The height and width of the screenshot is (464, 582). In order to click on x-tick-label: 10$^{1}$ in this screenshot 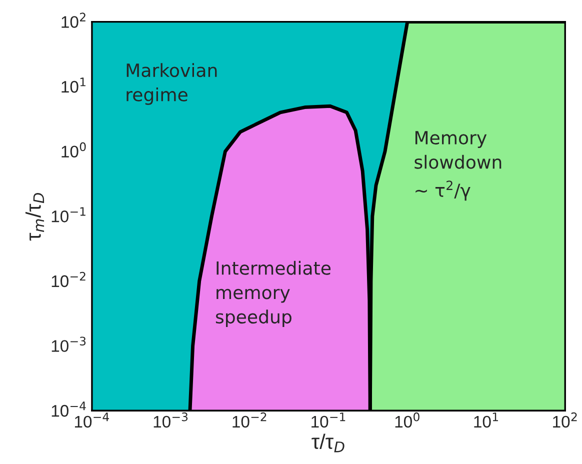, I will do `click(486, 420)`.